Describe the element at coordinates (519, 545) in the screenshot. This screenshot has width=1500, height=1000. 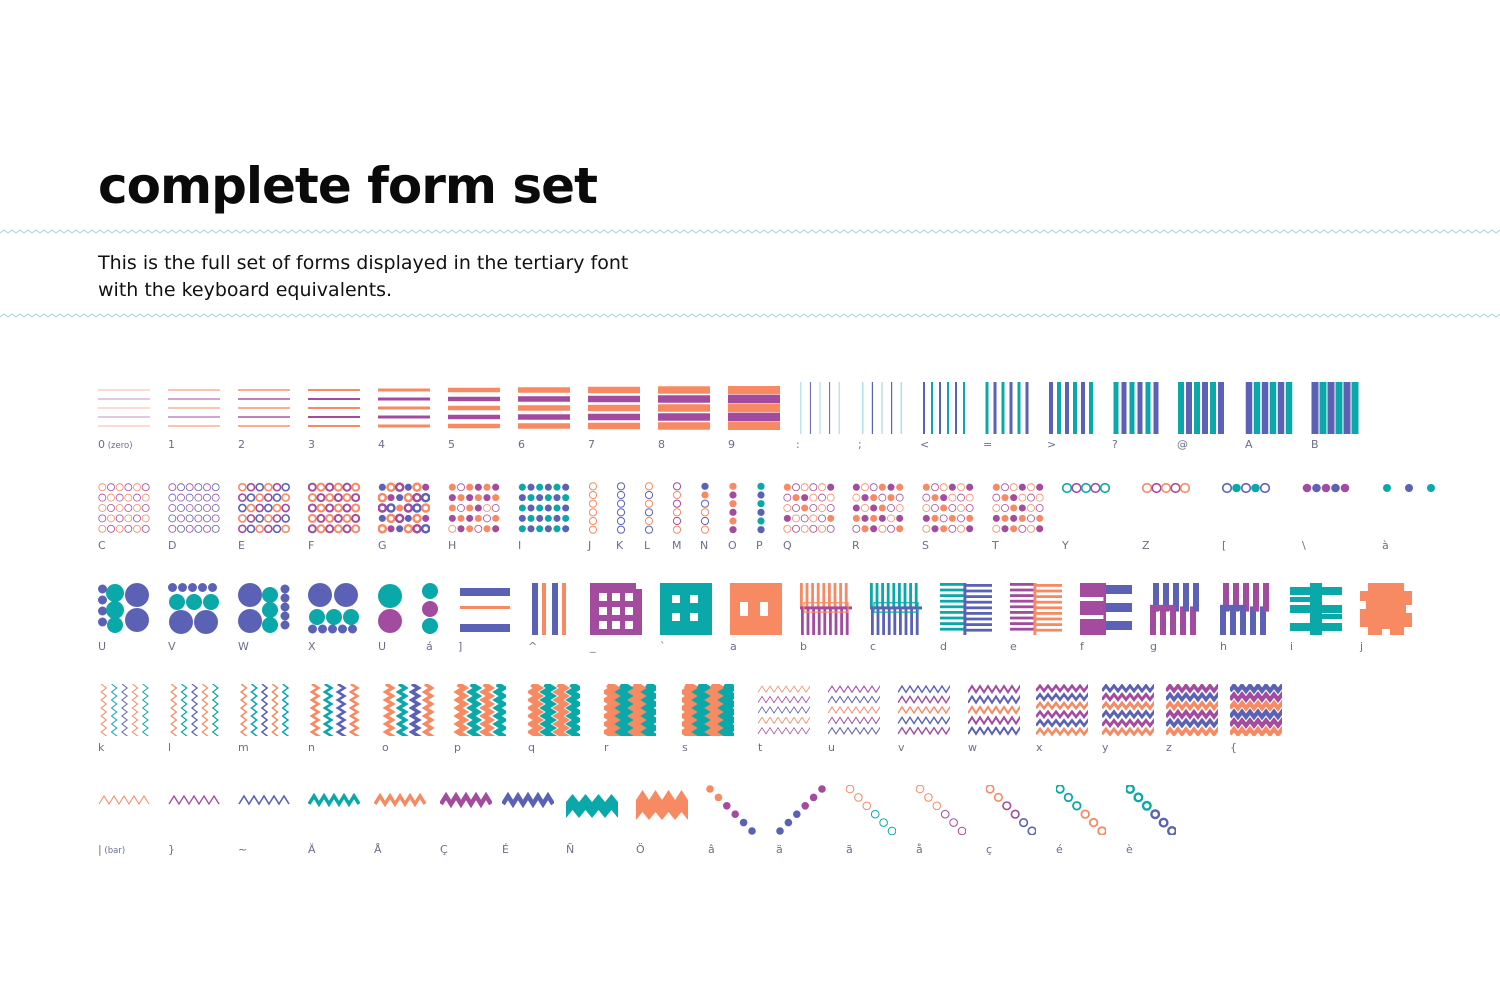
I see `key-caption: I` at that location.